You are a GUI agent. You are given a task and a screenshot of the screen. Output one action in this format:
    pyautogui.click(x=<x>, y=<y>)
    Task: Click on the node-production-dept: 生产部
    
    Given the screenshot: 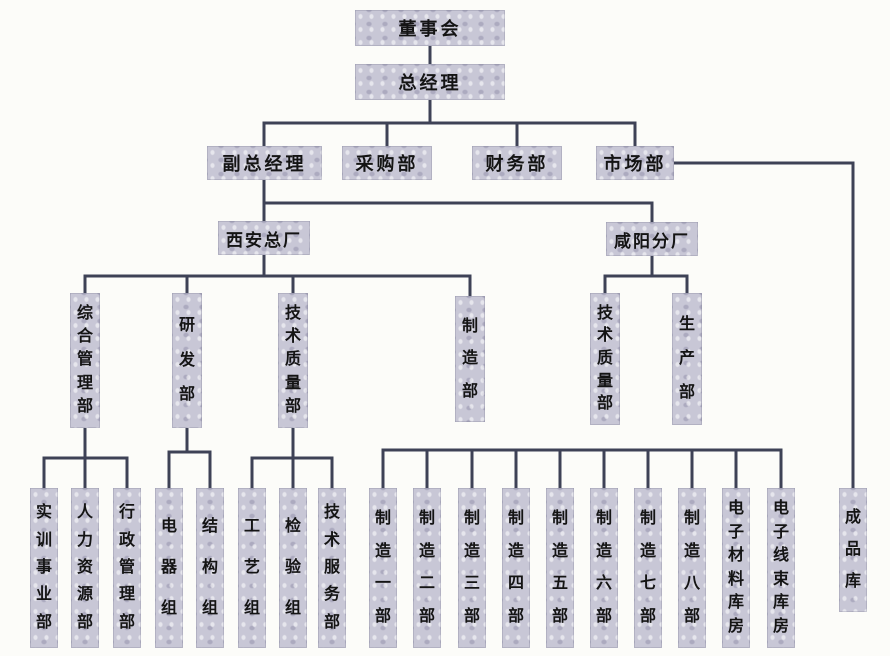 What is the action you would take?
    pyautogui.click(x=687, y=359)
    